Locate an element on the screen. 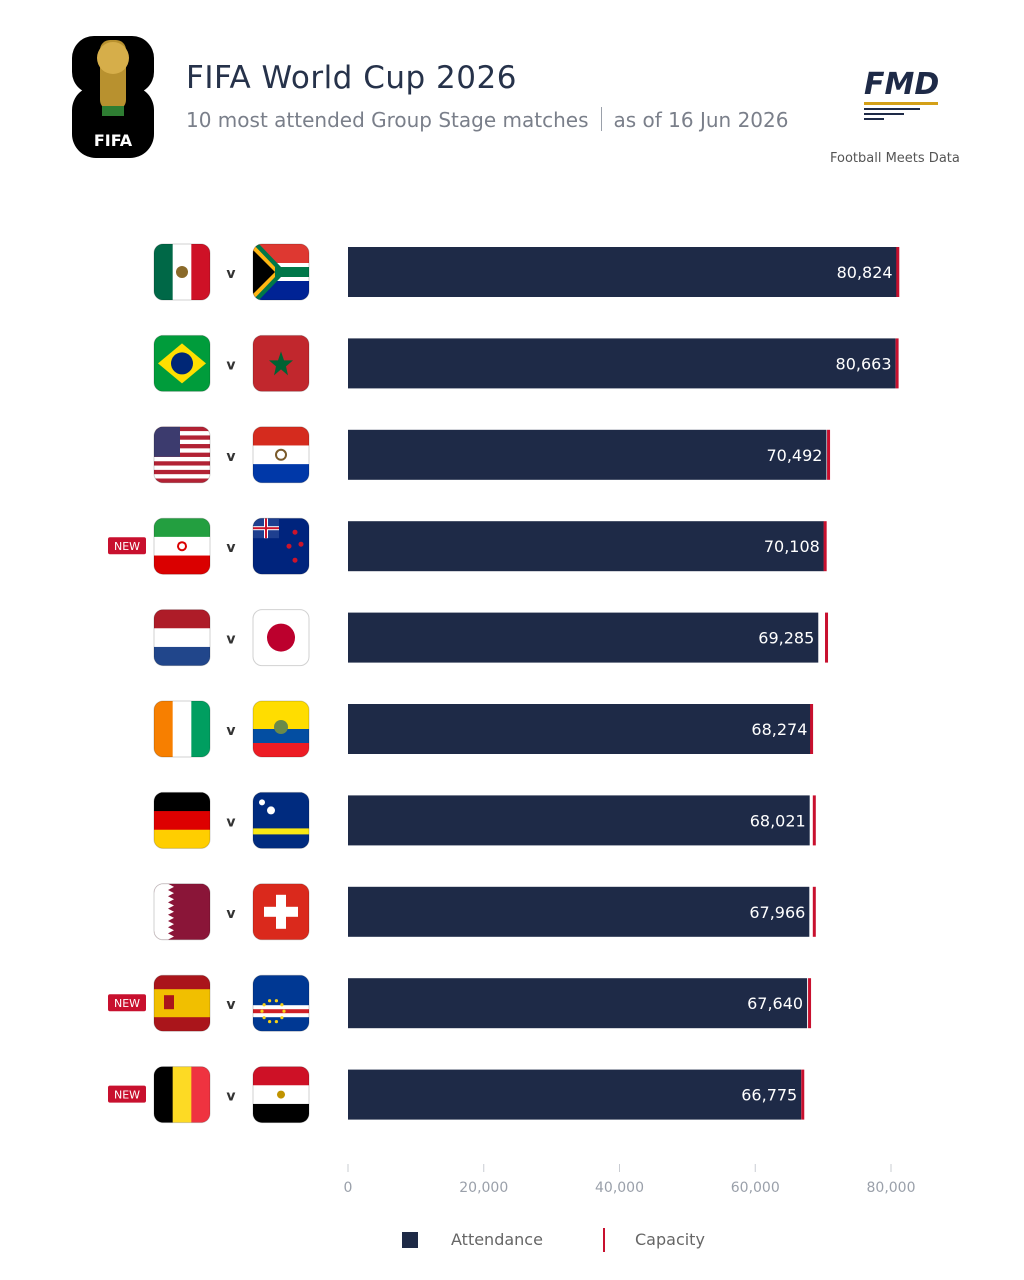 The image size is (1024, 1280). subtitle-divider is located at coordinates (601, 119).